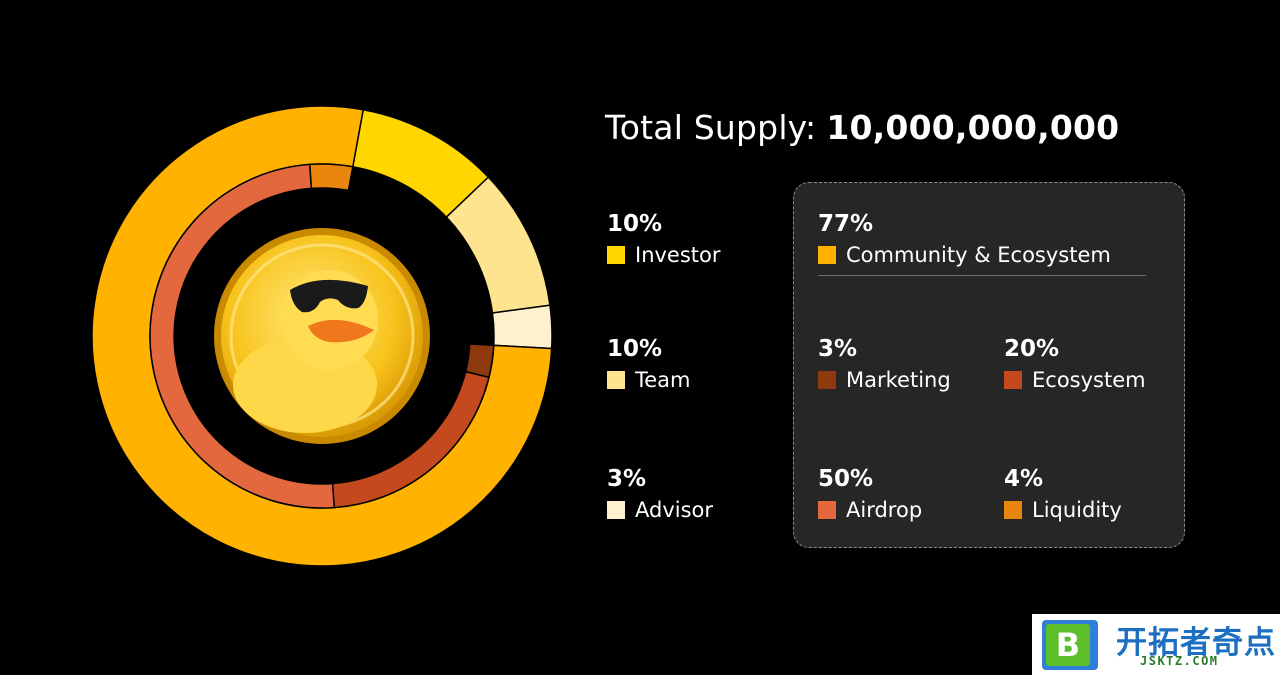 The image size is (1280, 675). I want to click on legend-label: Marketing, so click(898, 380).